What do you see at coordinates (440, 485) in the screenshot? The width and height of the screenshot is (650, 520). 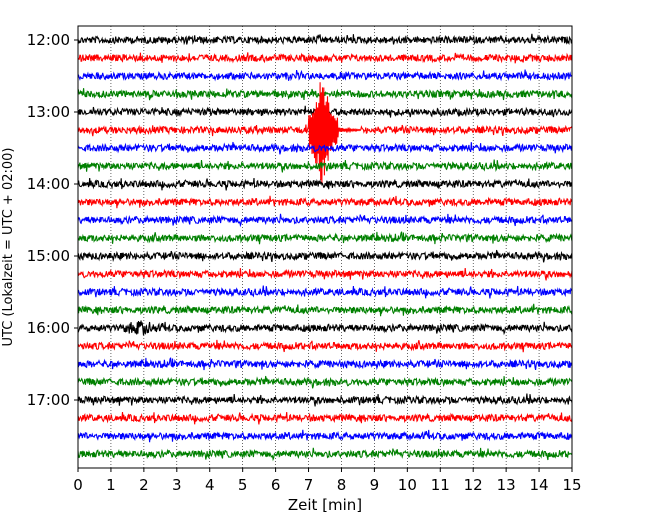 I see `x-tick-label: 11` at bounding box center [440, 485].